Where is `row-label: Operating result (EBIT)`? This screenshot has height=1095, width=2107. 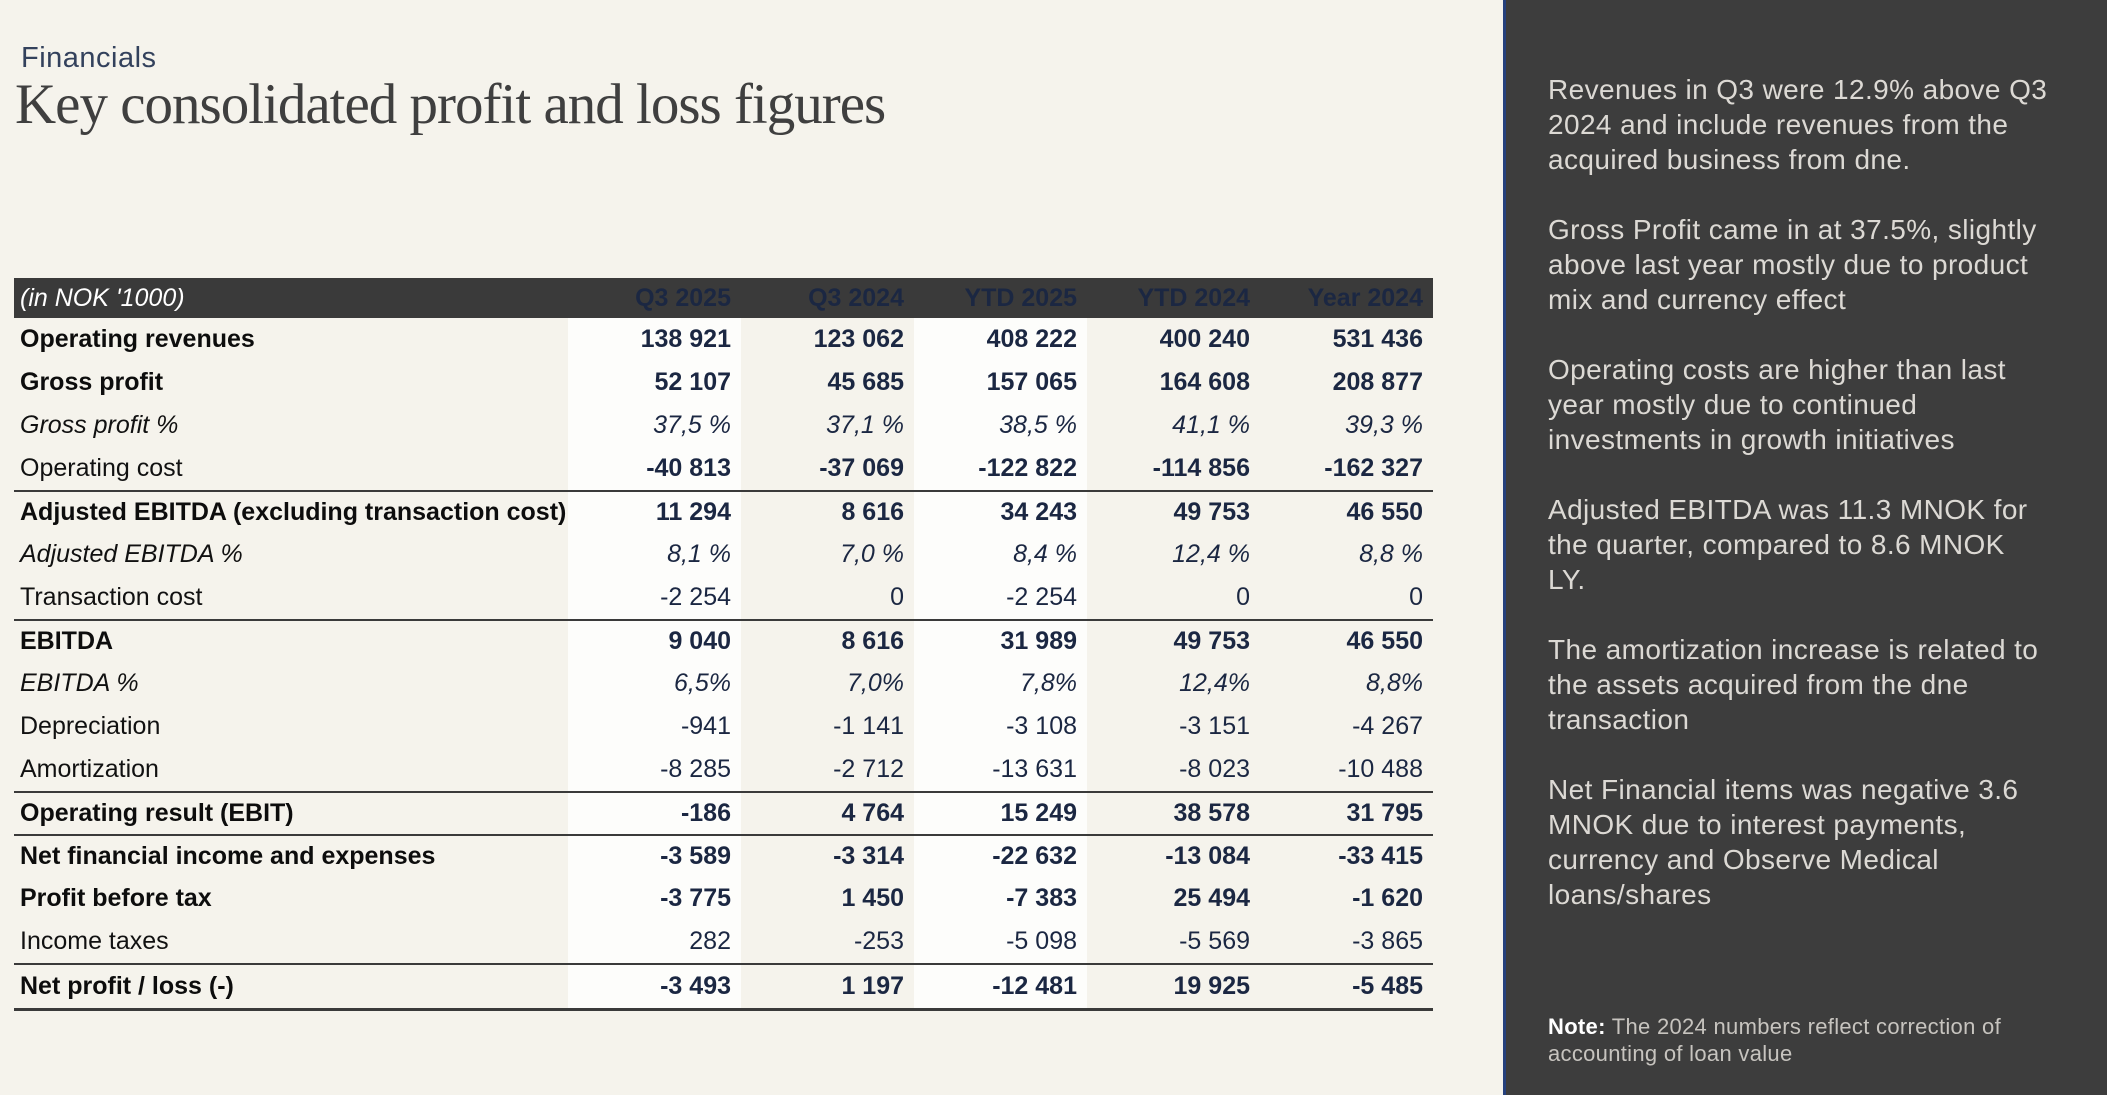
row-label: Operating result (EBIT) is located at coordinates (157, 813).